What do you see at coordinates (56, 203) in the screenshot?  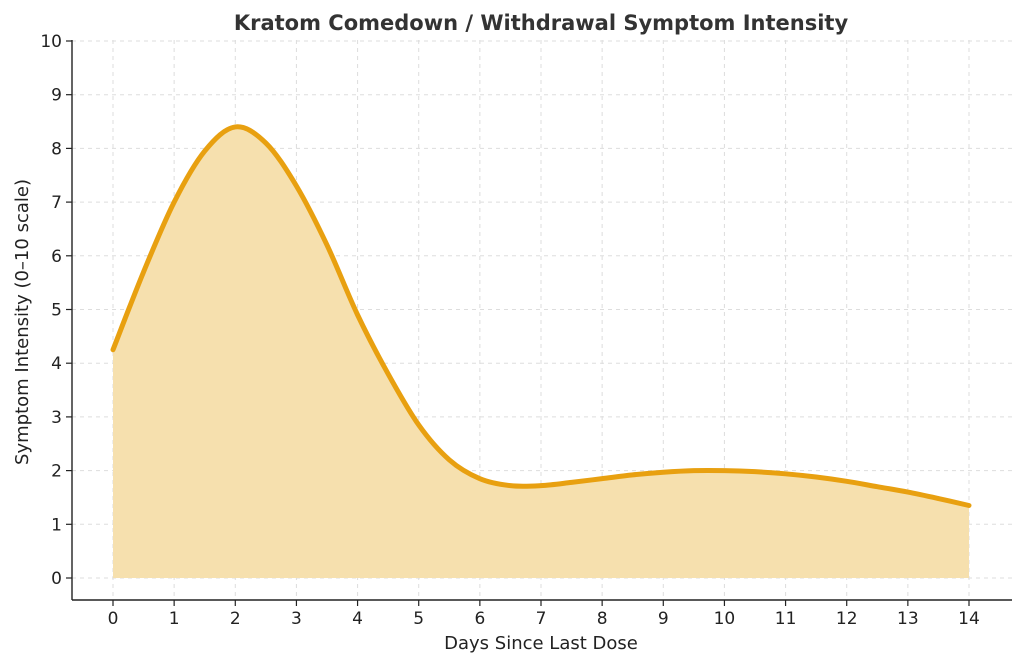 I see `y-tick-label-7: 7` at bounding box center [56, 203].